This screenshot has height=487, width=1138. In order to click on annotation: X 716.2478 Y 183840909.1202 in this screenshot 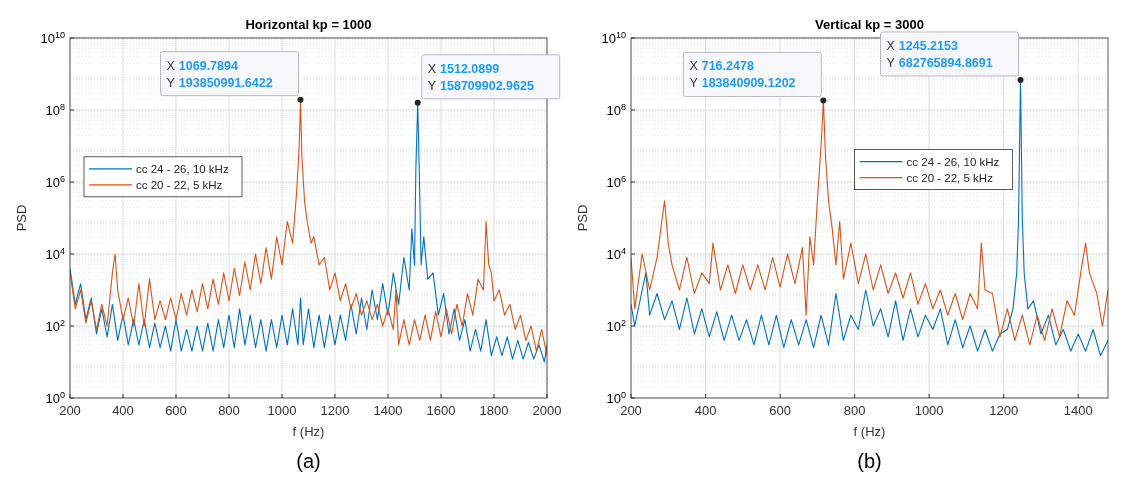, I will do `click(742, 75)`.